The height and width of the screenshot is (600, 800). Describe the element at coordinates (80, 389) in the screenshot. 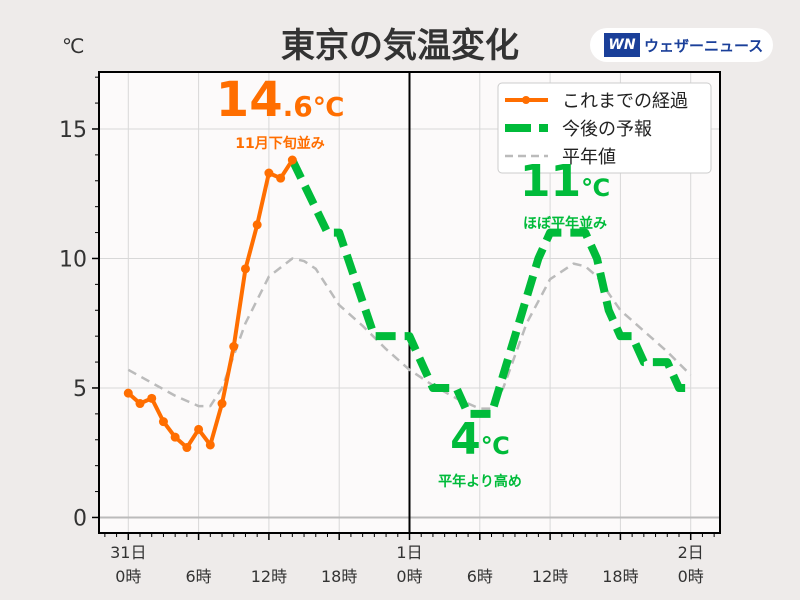

I see `y-tick-label: 5` at that location.